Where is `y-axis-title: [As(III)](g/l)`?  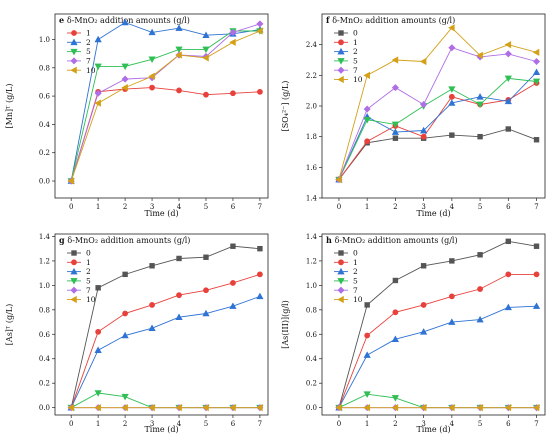
y-axis-title: [As(III)](g/l) is located at coordinates (285, 324).